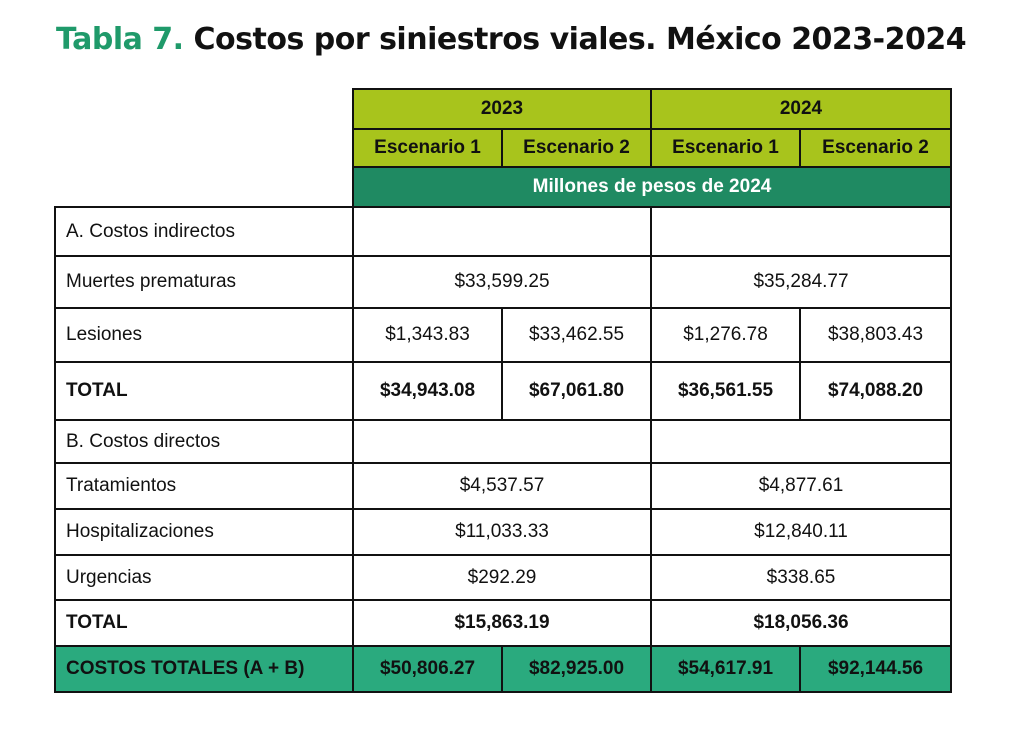 The height and width of the screenshot is (732, 1024). I want to click on row-label: Muertes prematuras, so click(204, 282).